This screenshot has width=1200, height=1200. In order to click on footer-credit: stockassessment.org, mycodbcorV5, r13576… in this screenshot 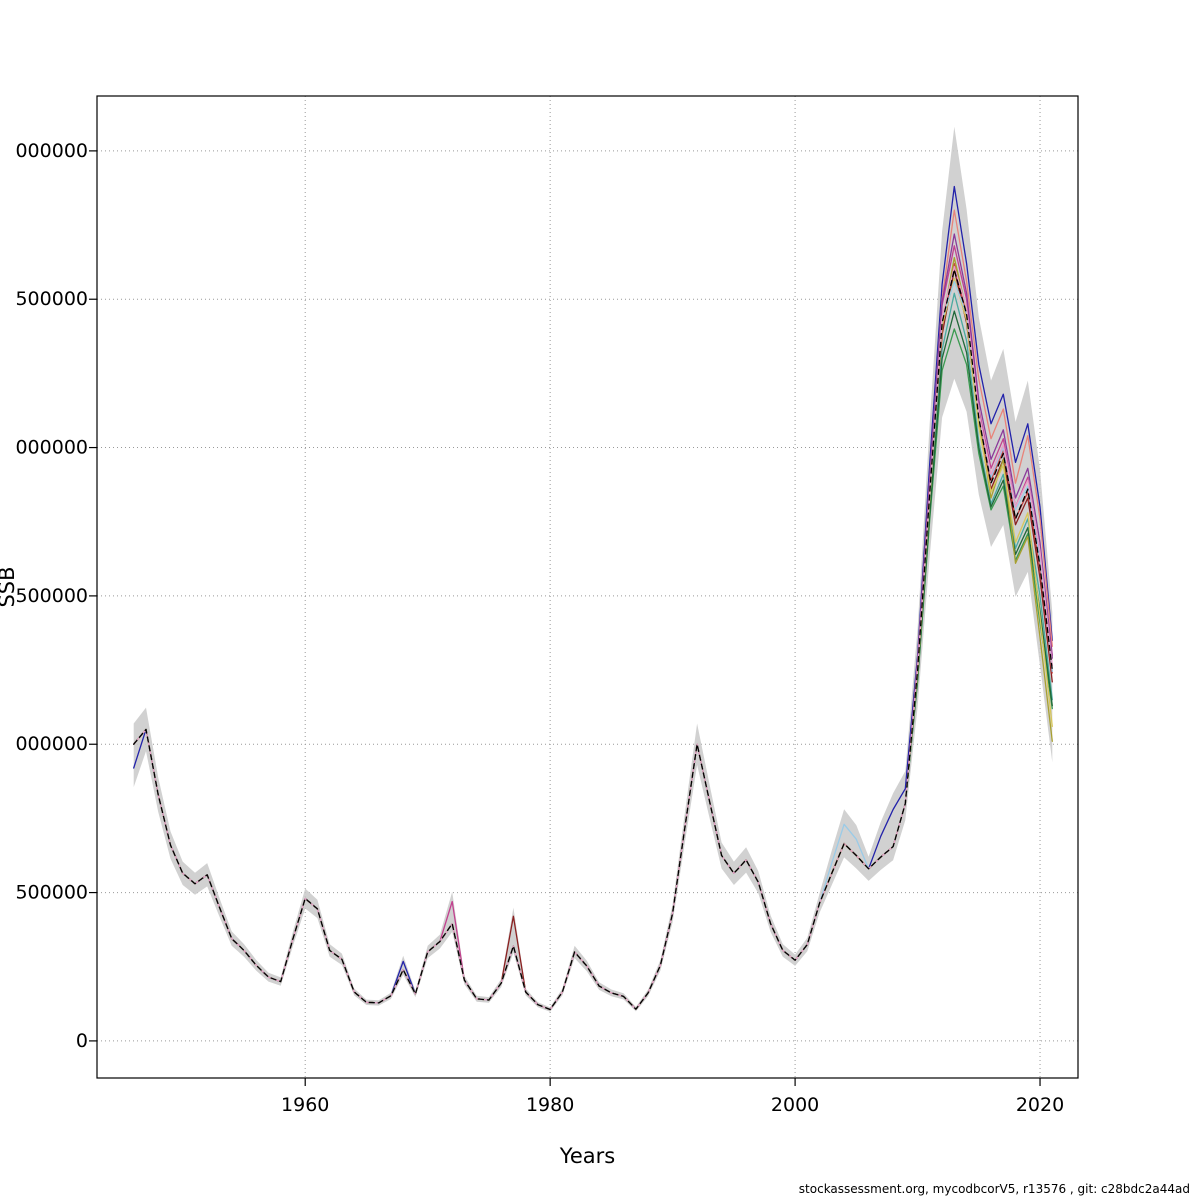, I will do `click(994, 1189)`.